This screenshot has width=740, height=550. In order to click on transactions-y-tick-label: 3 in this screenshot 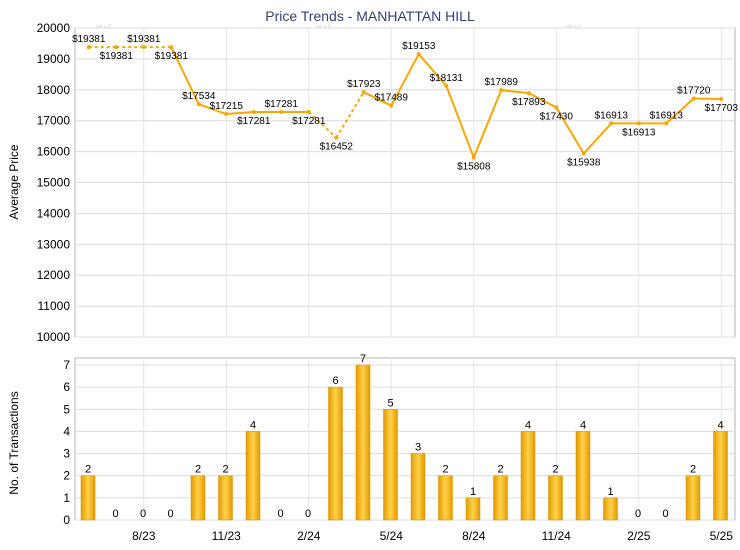, I will do `click(66, 454)`.